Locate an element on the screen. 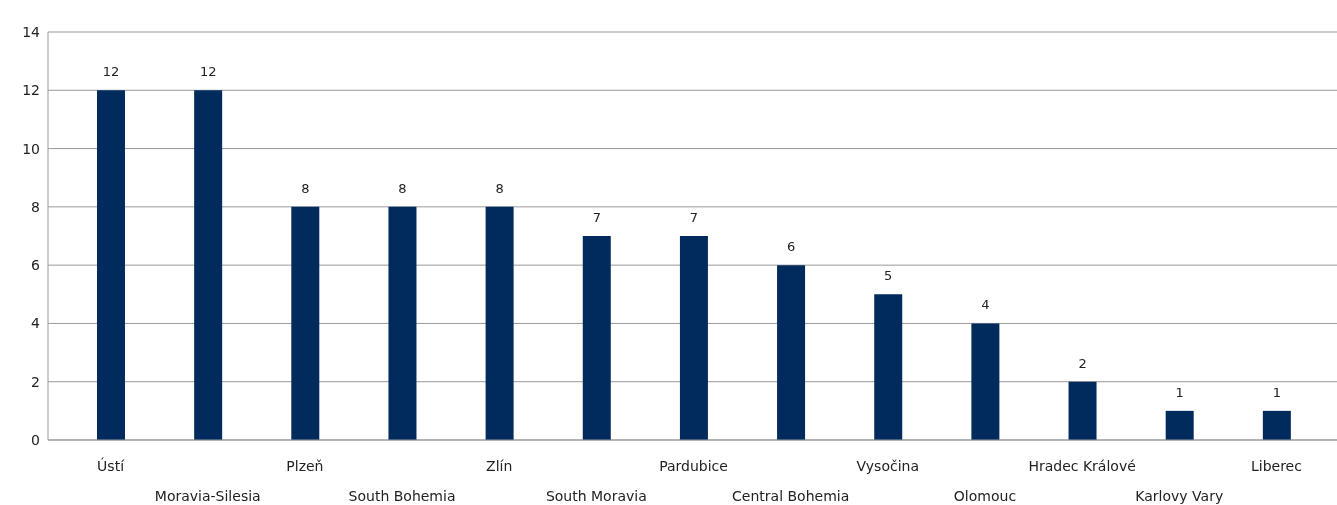 This screenshot has width=1337, height=505. x-tick-label: Zlín is located at coordinates (499, 466).